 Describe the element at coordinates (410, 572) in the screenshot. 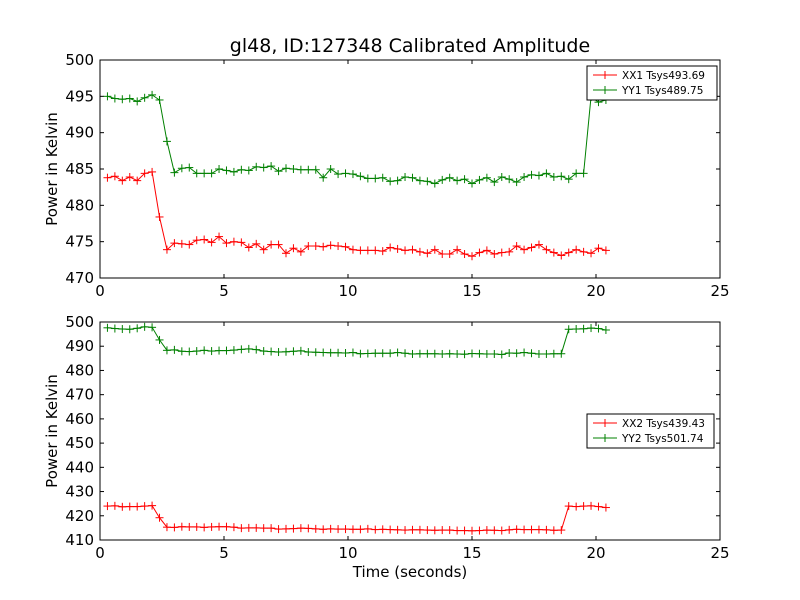

I see `x-axis-label: Time (seconds)` at that location.